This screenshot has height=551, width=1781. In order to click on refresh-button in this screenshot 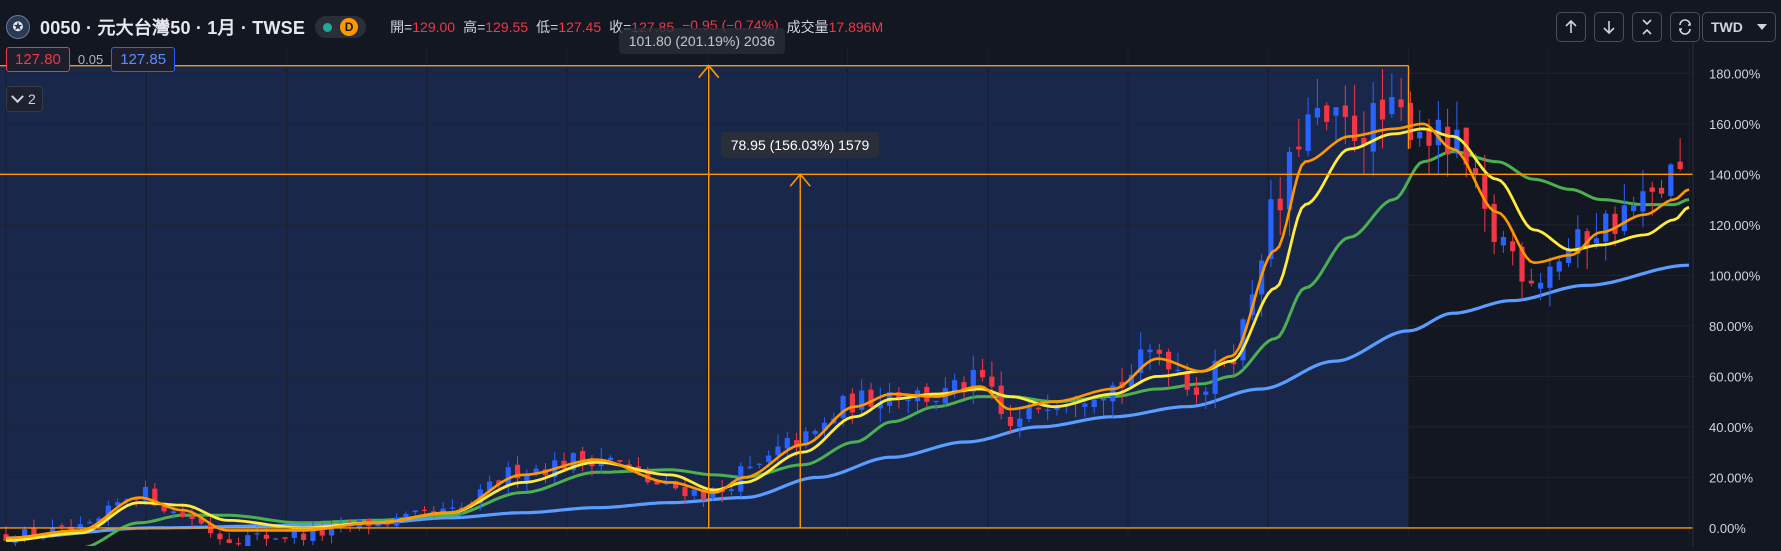, I will do `click(1685, 27)`.